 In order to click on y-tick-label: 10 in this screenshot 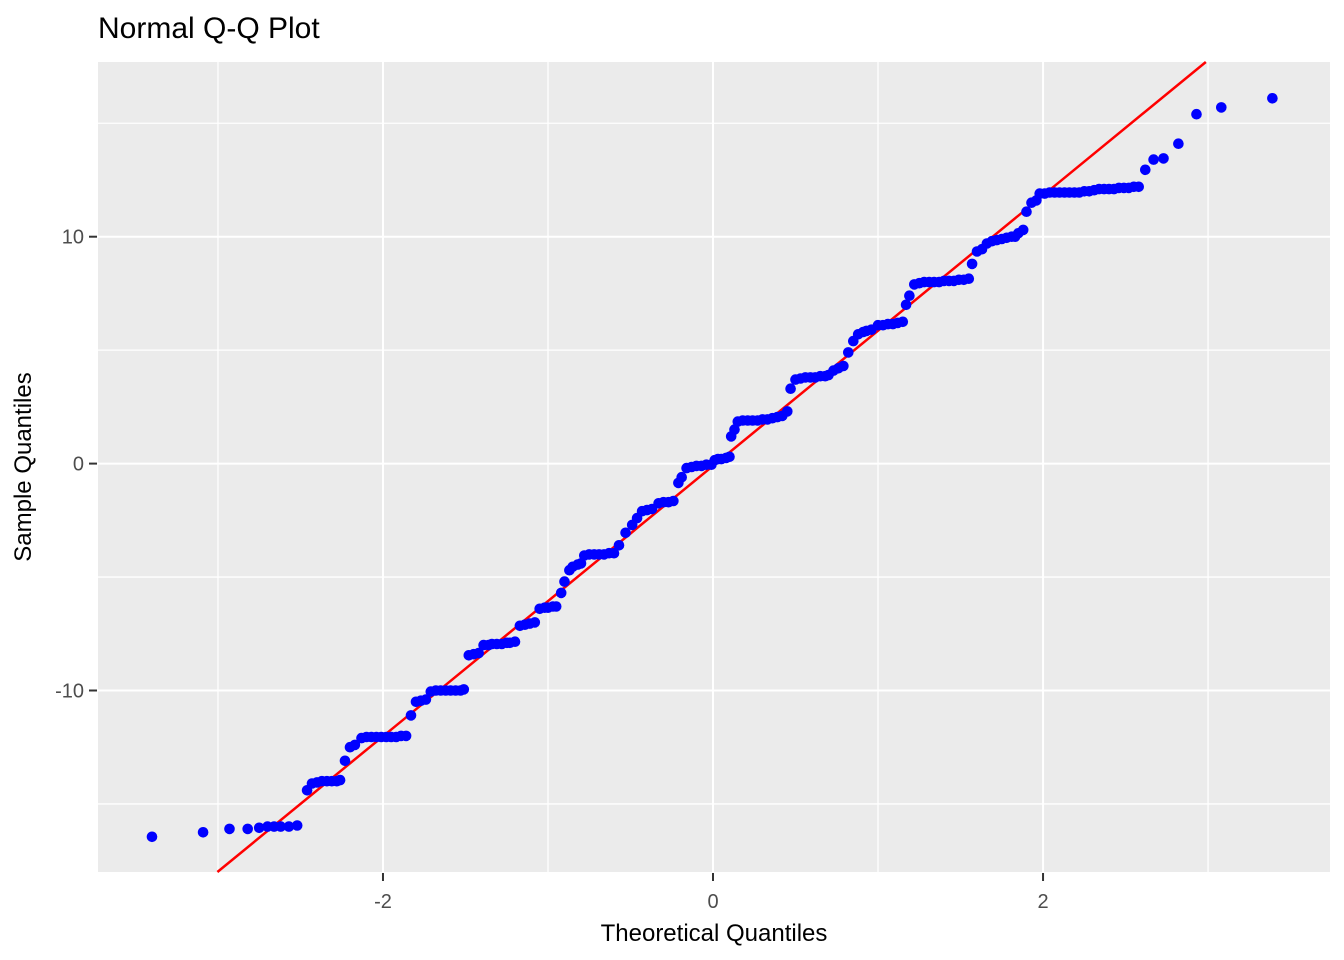, I will do `click(73, 238)`.